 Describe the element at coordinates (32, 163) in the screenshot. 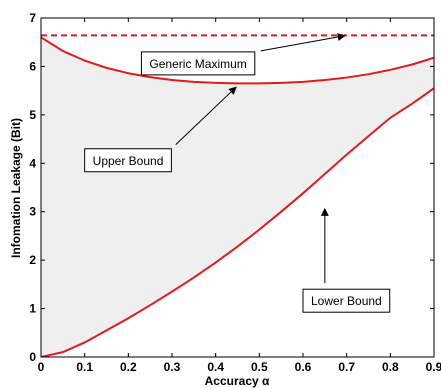

I see `y-tick-label: 4` at that location.